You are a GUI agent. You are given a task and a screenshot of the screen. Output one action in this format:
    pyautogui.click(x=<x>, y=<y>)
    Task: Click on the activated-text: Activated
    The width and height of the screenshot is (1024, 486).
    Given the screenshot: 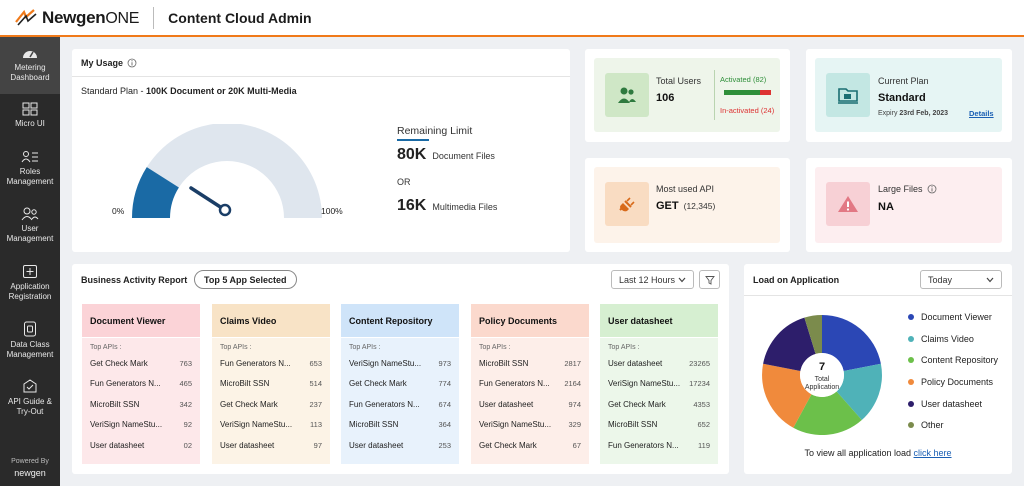 What is the action you would take?
    pyautogui.click(x=735, y=79)
    